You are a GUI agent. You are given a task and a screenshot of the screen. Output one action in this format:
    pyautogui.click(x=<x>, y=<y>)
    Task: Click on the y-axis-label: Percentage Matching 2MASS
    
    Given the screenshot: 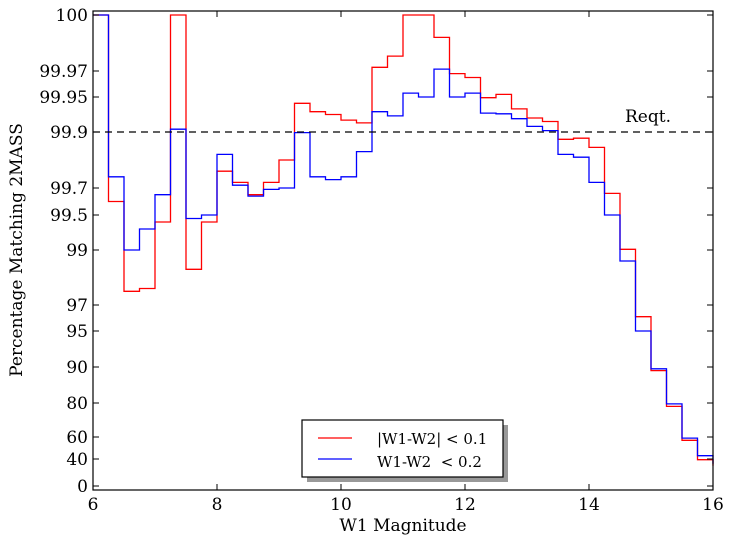 What is the action you would take?
    pyautogui.click(x=17, y=250)
    